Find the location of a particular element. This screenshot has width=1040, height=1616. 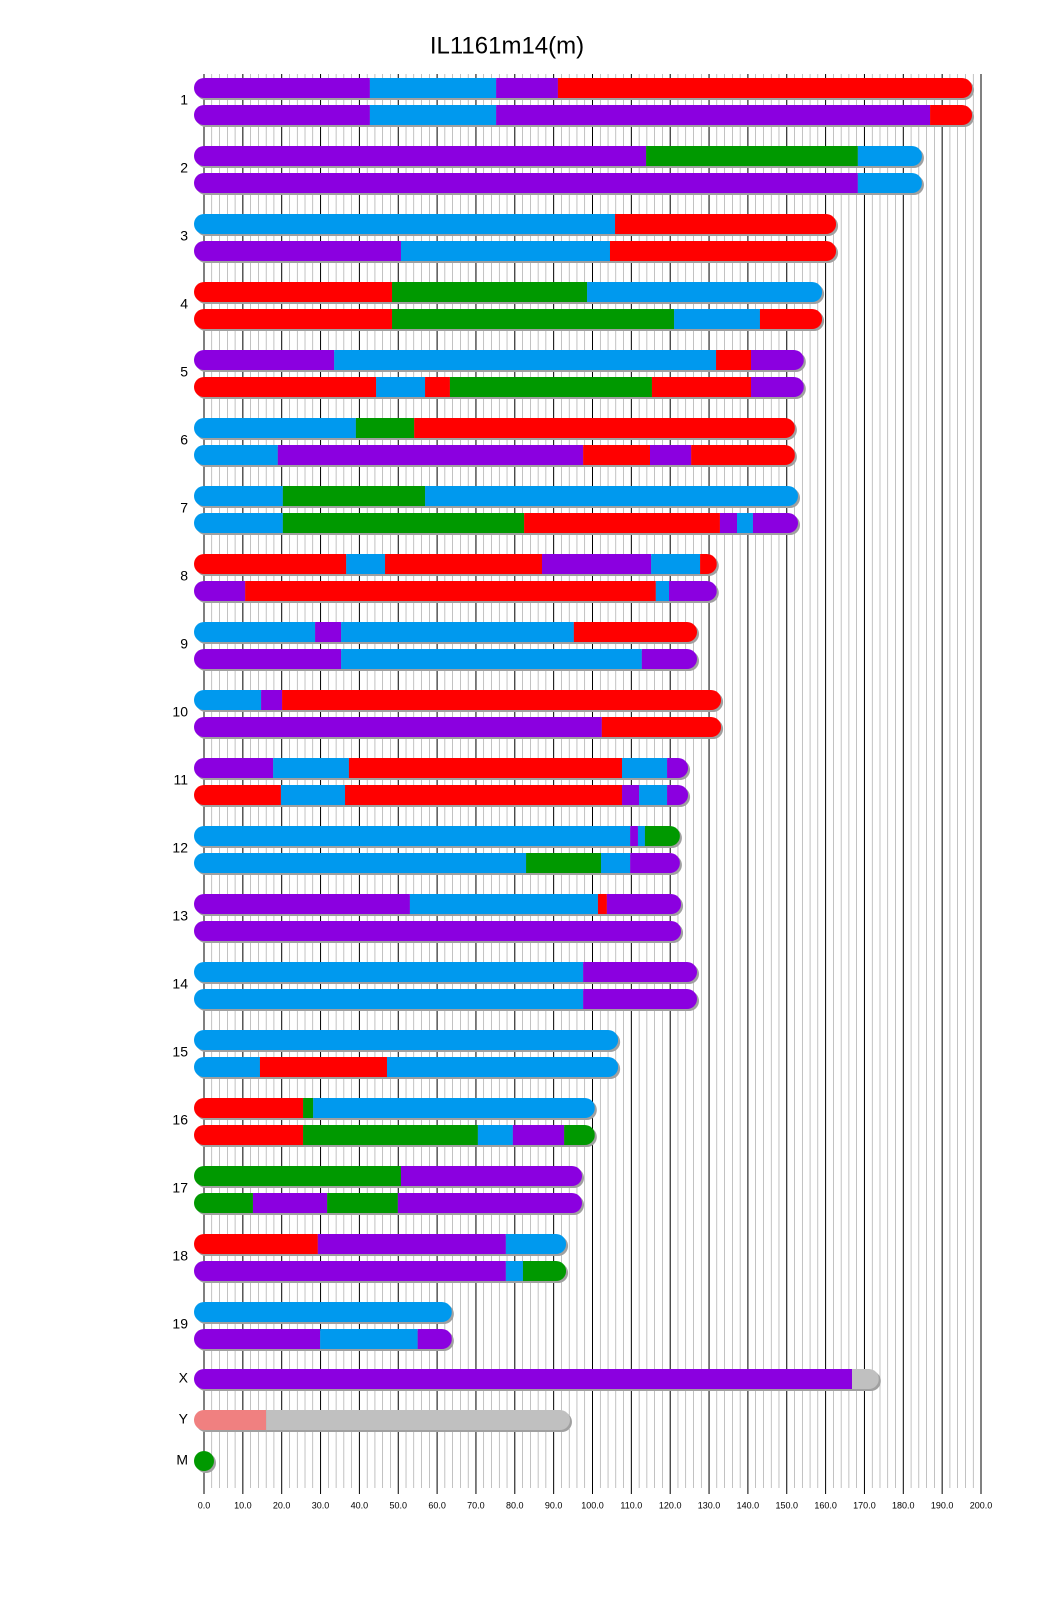

chromosome-label: 19 is located at coordinates (180, 1324).